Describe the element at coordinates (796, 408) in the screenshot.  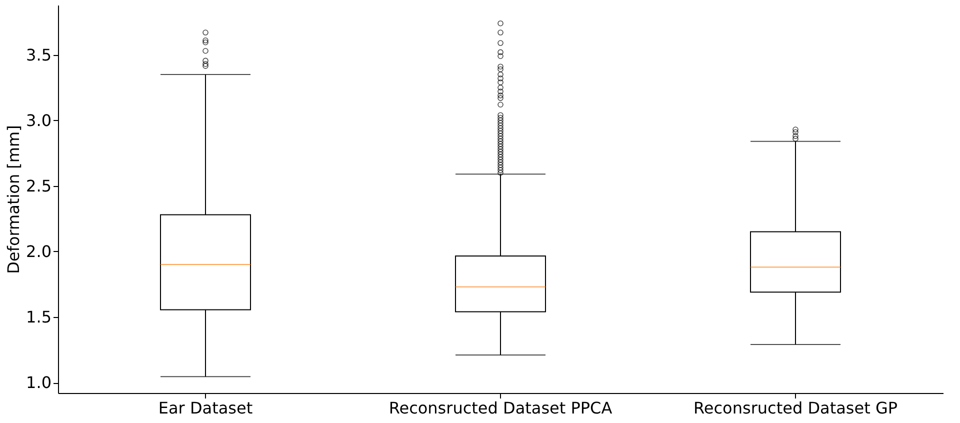
I see `x-tick-label: Reconsructed Dataset GP` at that location.